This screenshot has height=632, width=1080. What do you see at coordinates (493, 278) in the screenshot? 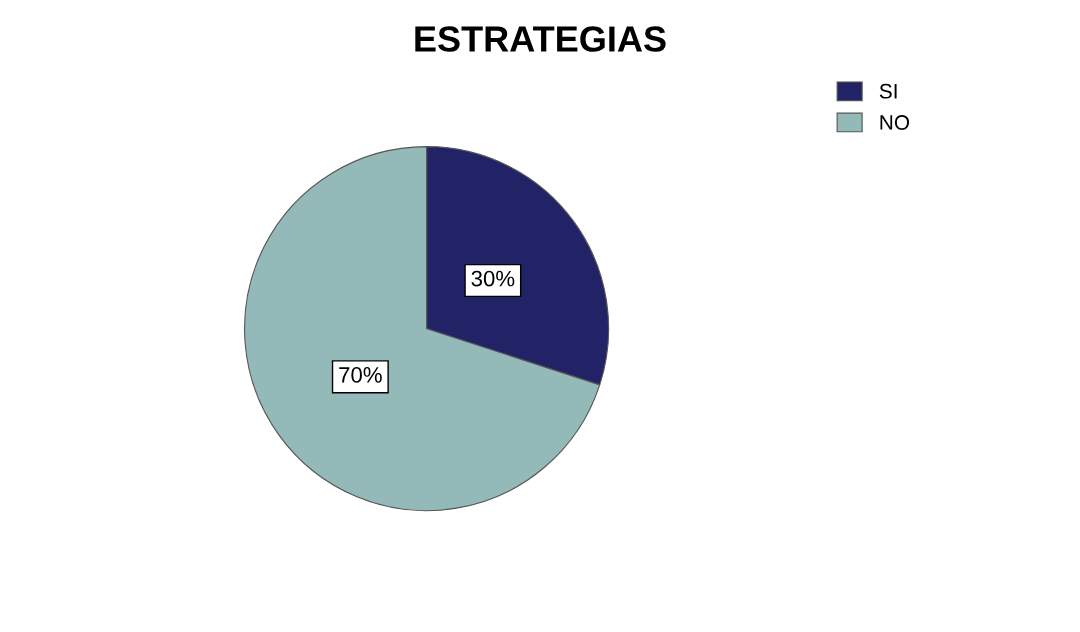
I see `data-label: 30%` at bounding box center [493, 278].